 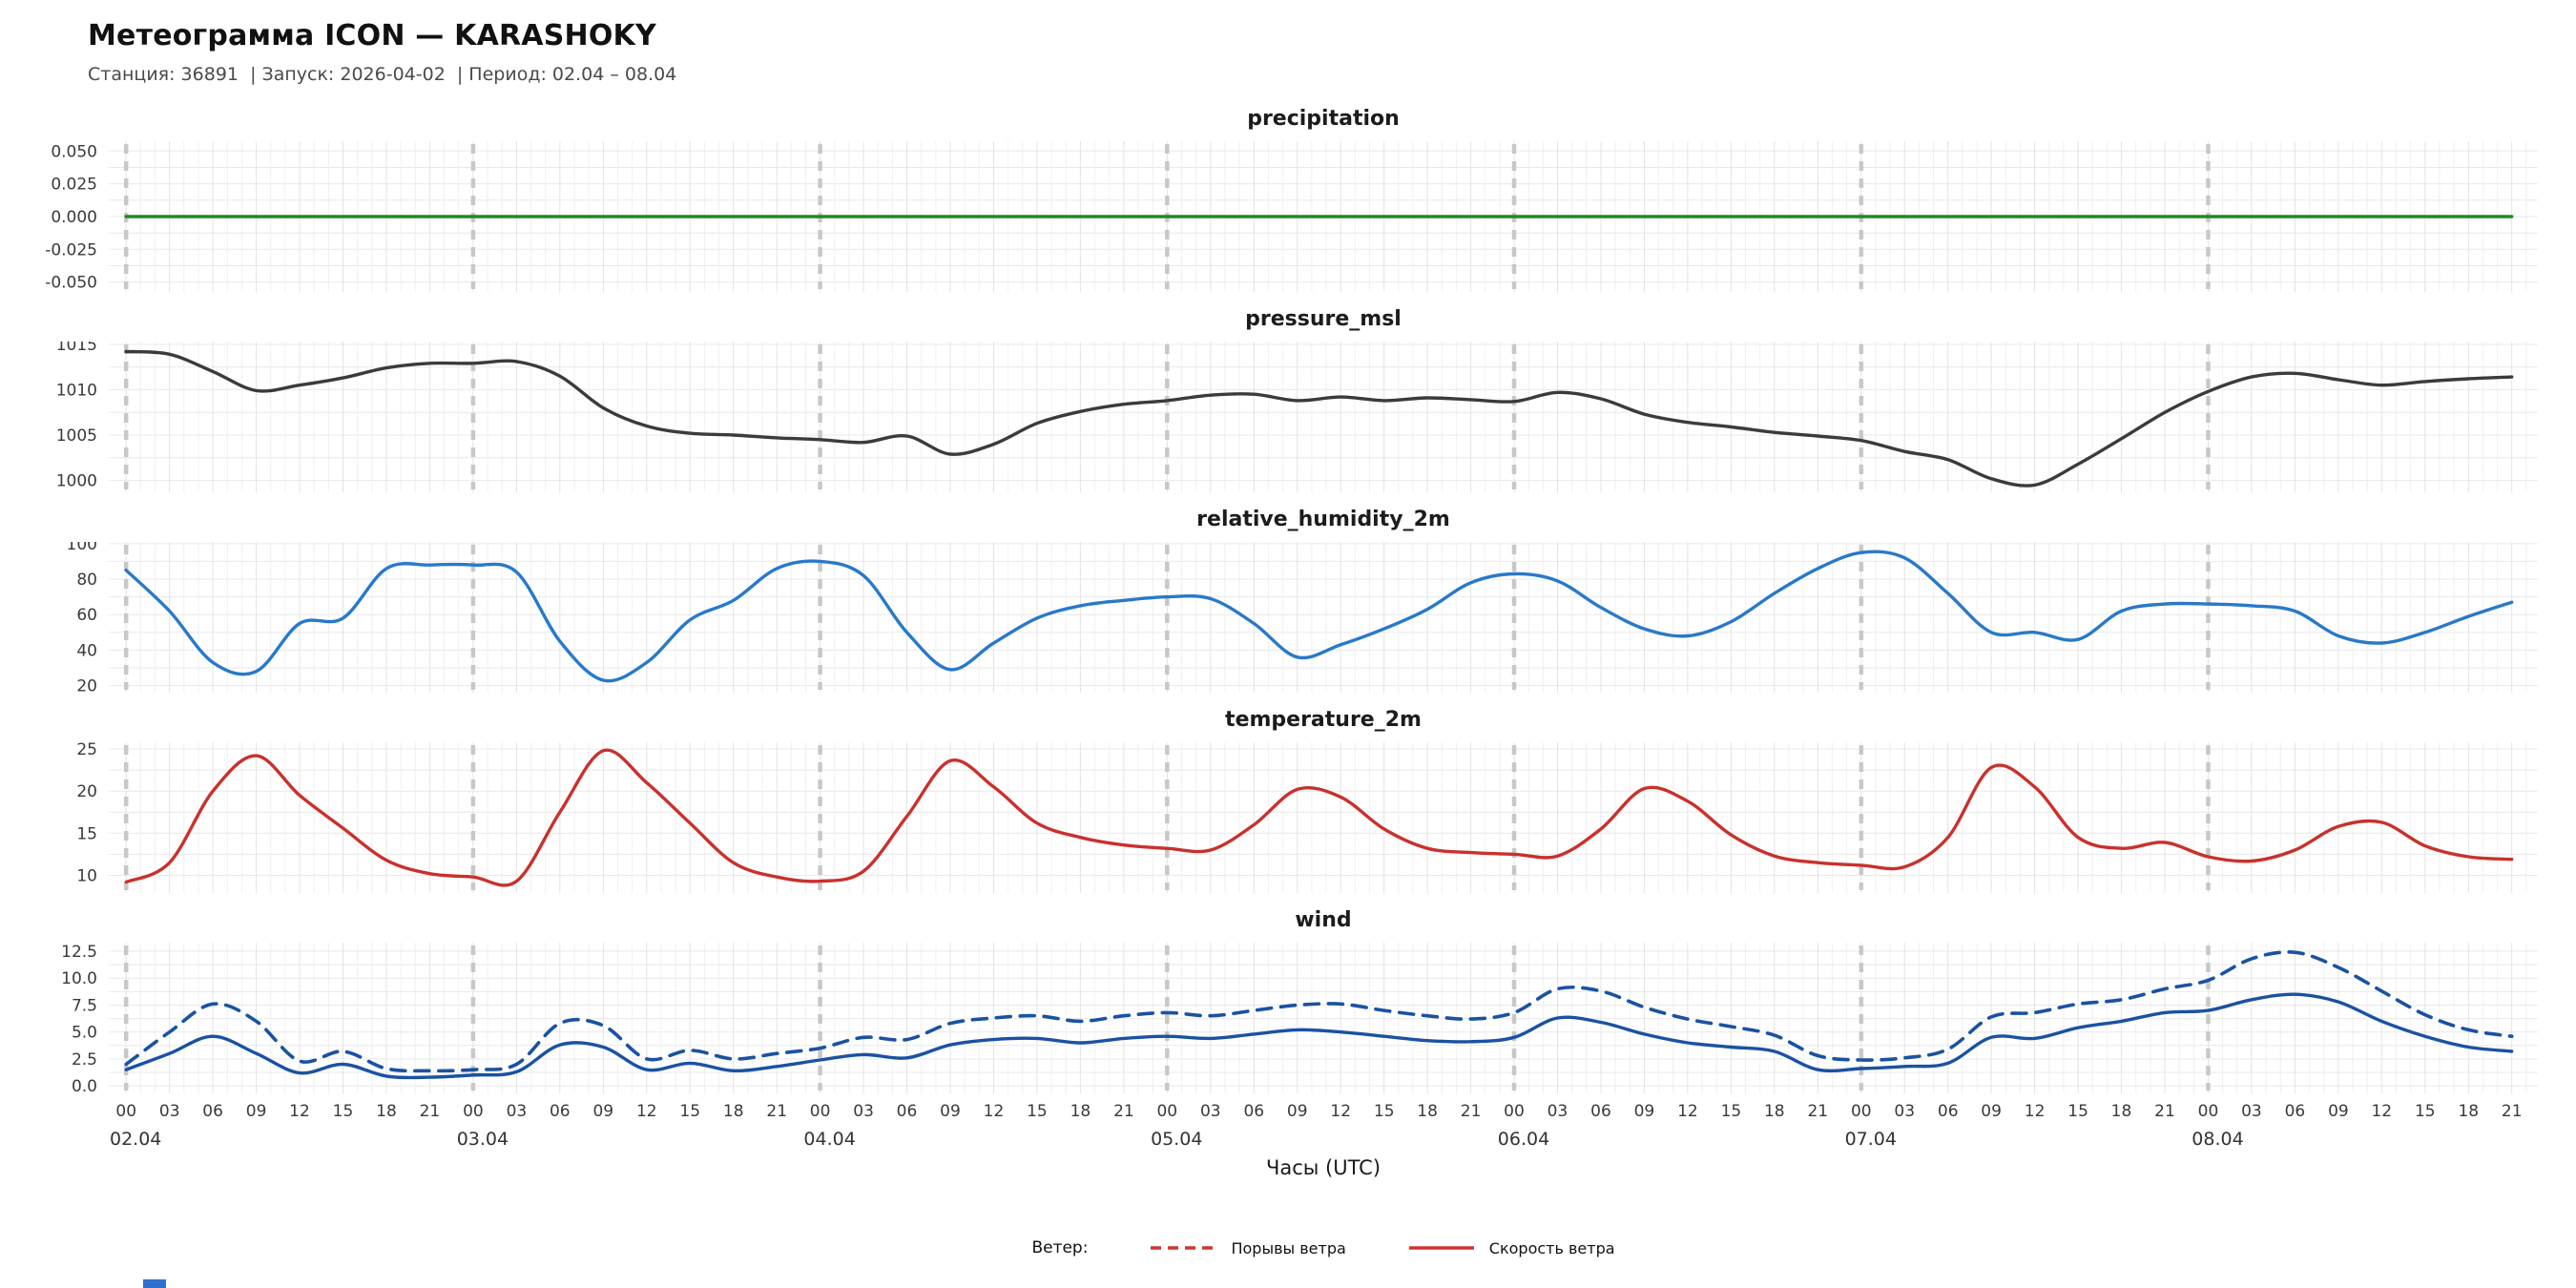 What do you see at coordinates (1441, 1248) in the screenshot?
I see `solid-line-icon` at bounding box center [1441, 1248].